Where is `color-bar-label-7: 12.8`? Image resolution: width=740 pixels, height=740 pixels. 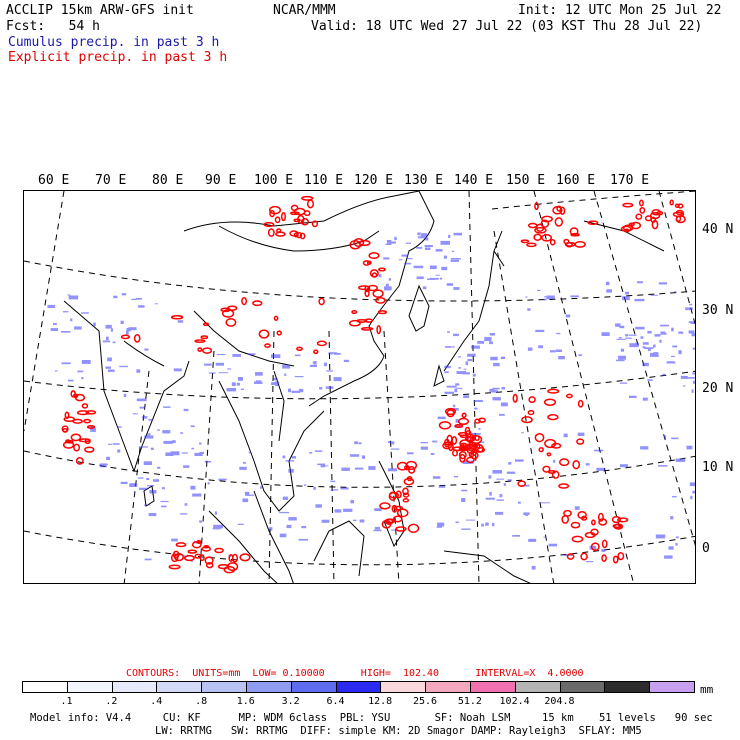
color-bar-label-7: 12.8 is located at coordinates (380, 701).